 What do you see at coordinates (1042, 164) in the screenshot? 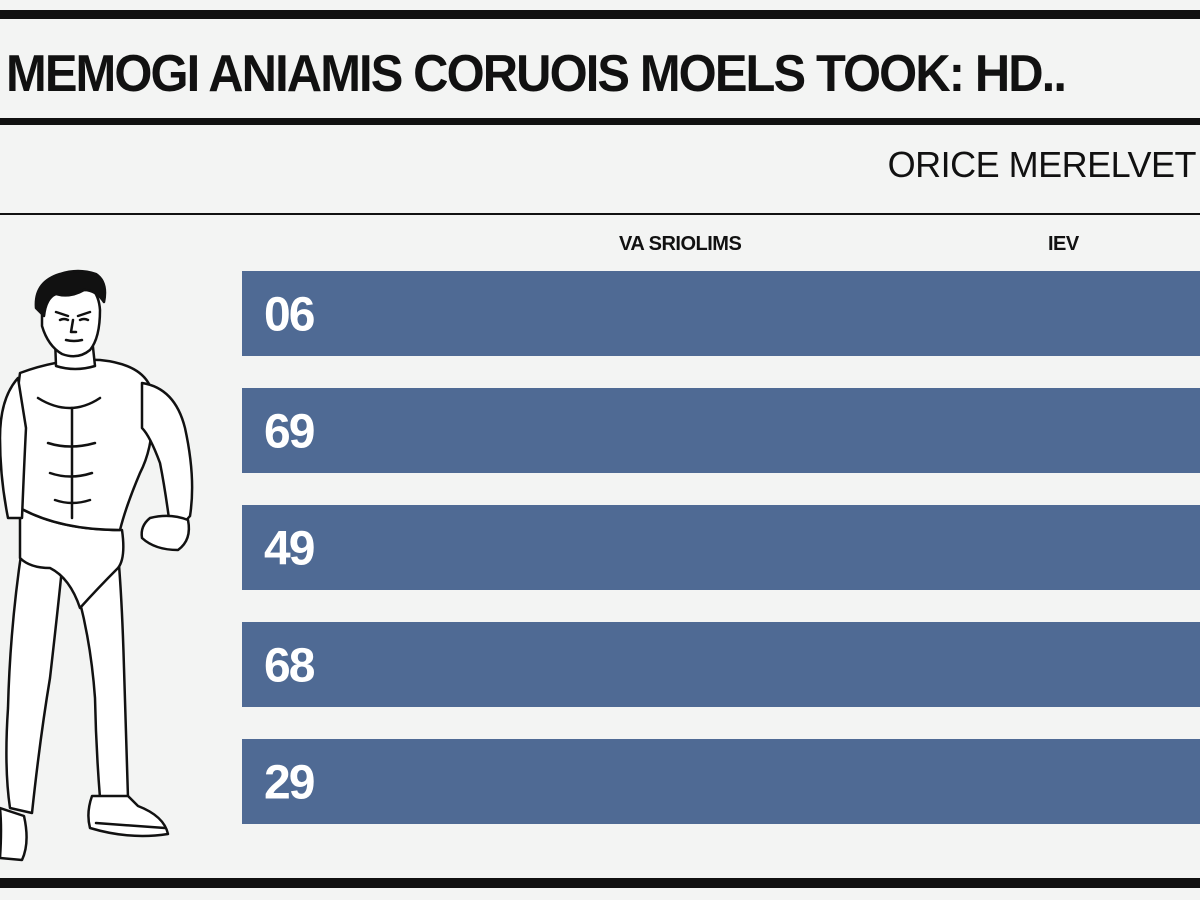
I see `chart-subtitle: ORICE MERELVET` at bounding box center [1042, 164].